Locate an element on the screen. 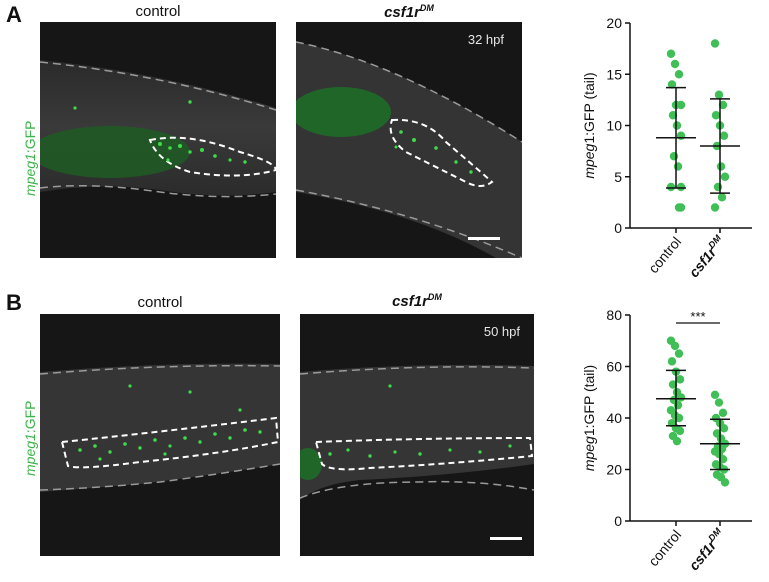  chart-b-ytick-label-0: 0 is located at coordinates (618, 521).